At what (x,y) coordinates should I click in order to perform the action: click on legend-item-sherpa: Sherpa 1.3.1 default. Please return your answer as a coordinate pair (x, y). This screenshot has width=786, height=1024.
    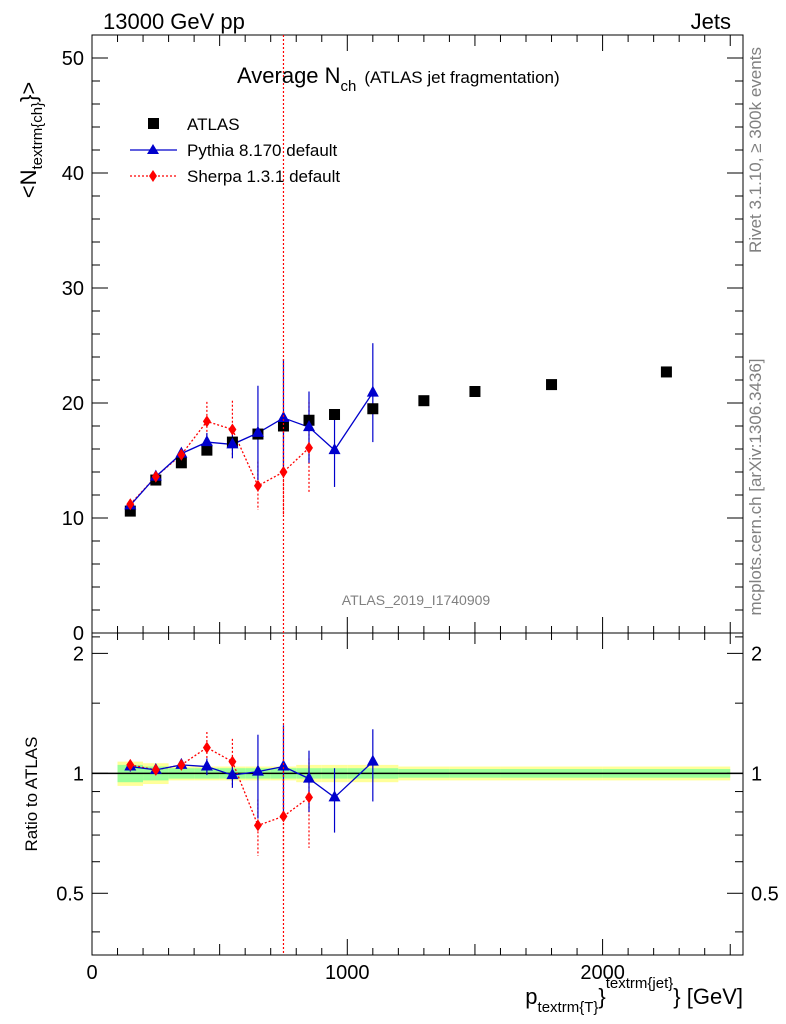
    Looking at the image, I should click on (235, 176).